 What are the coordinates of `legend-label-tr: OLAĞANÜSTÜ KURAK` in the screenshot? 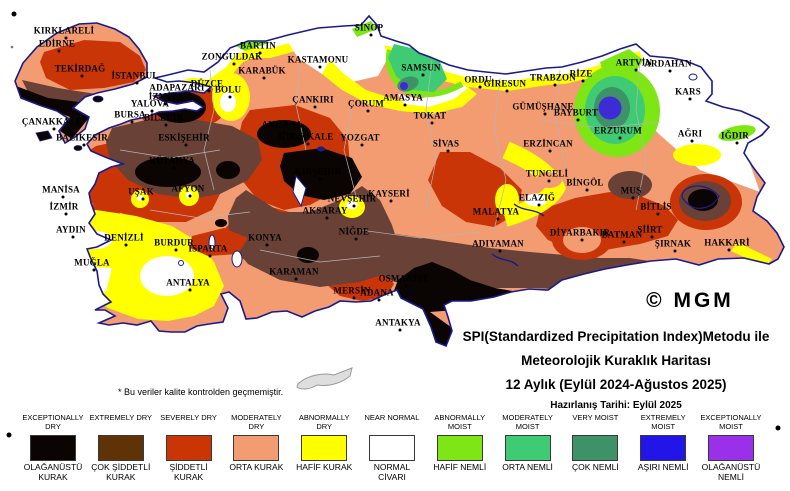 It's located at (53, 472).